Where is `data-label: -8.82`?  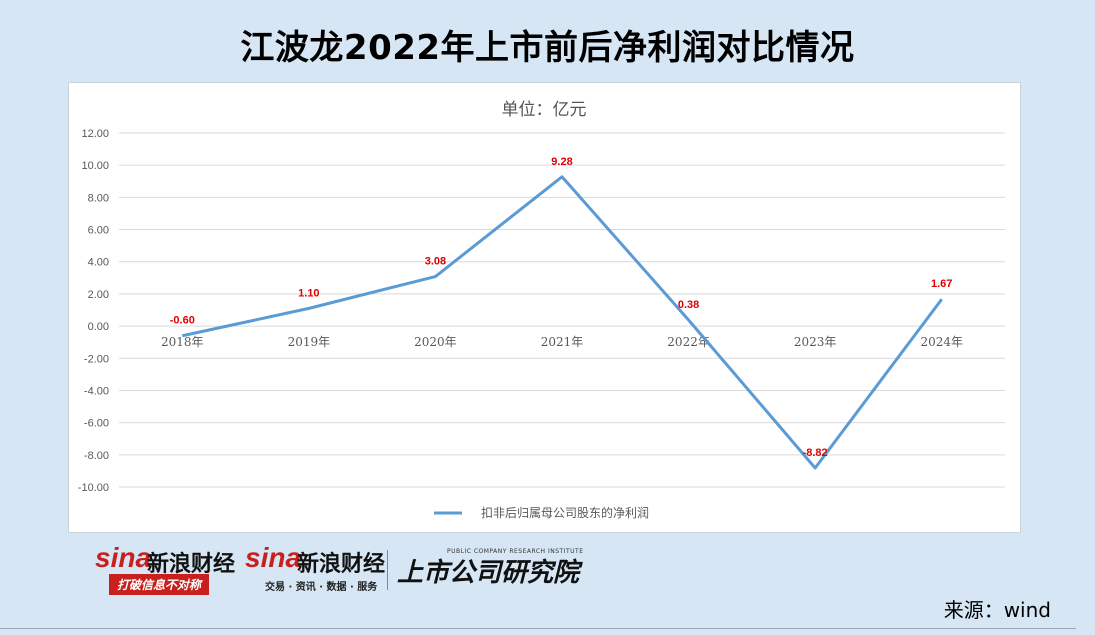
data-label: -8.82 is located at coordinates (815, 453).